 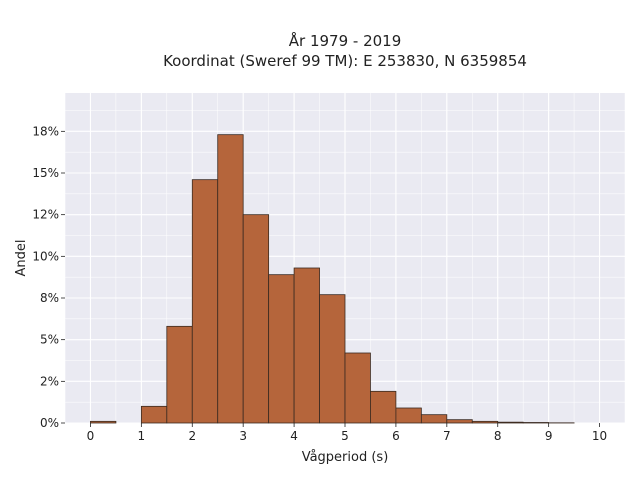 What do you see at coordinates (549, 436) in the screenshot?
I see `x-tick-label: 9` at bounding box center [549, 436].